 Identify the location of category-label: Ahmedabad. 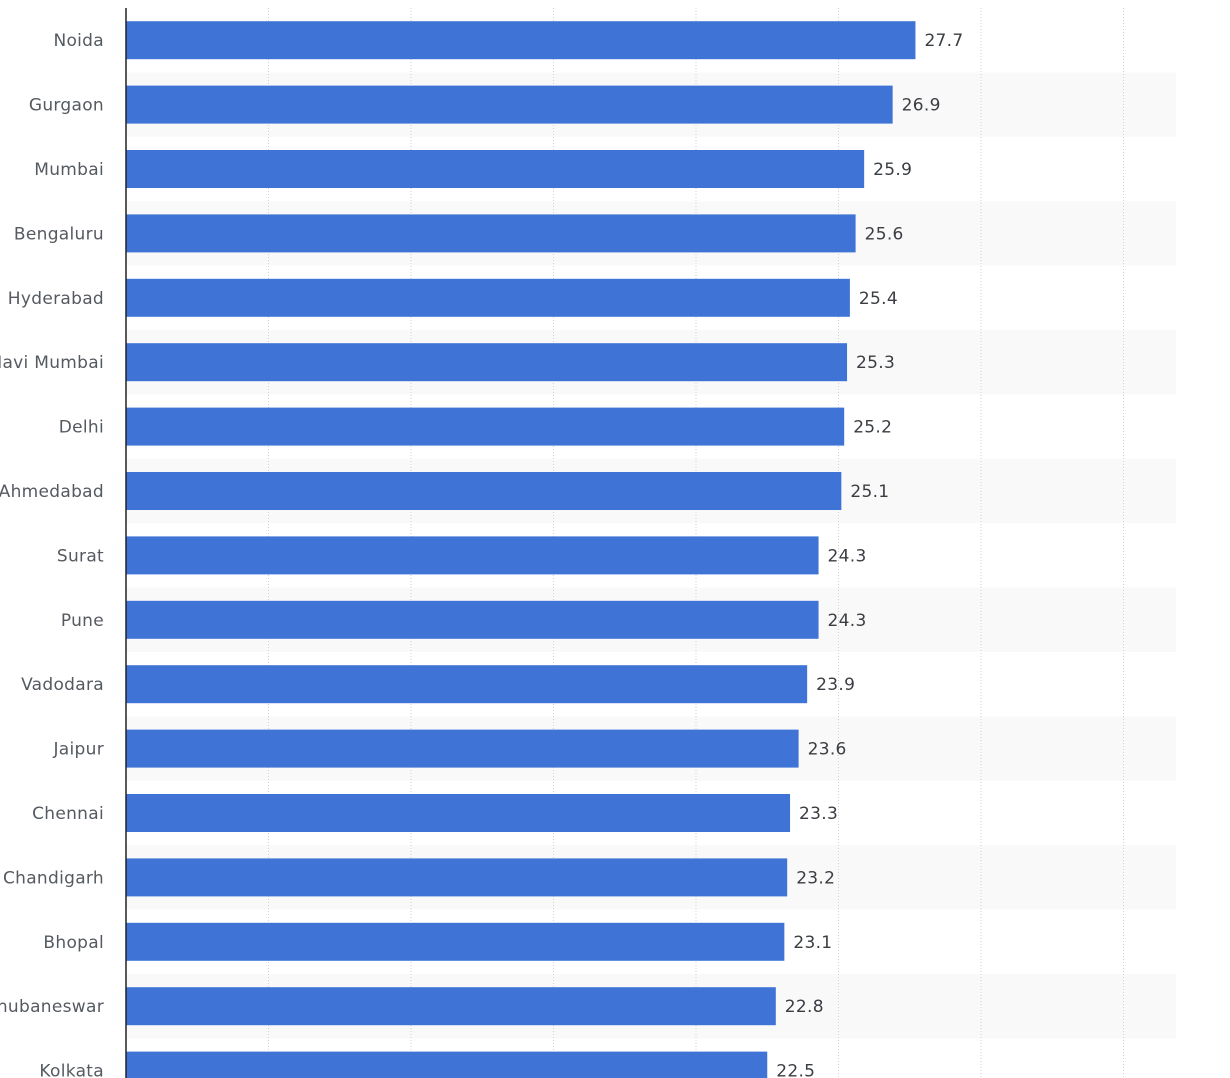
(52, 492).